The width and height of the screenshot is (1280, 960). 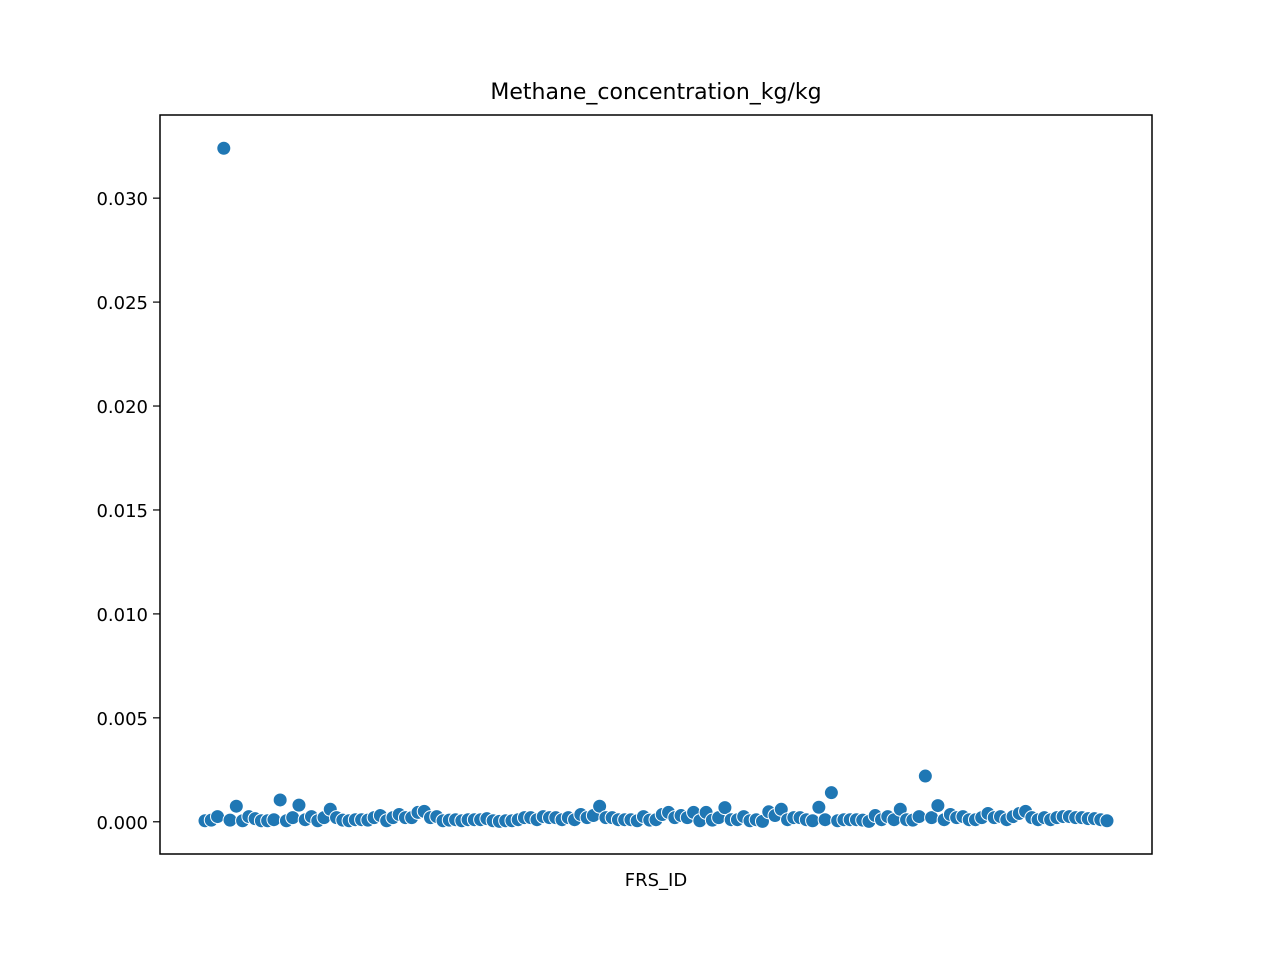 I want to click on y-tick-label: 0.005, so click(x=122, y=719).